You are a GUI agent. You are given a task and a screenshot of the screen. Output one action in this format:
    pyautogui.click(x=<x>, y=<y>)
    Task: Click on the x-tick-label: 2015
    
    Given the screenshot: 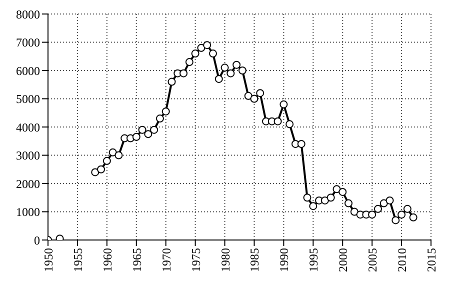 What is the action you would take?
    pyautogui.click(x=431, y=260)
    